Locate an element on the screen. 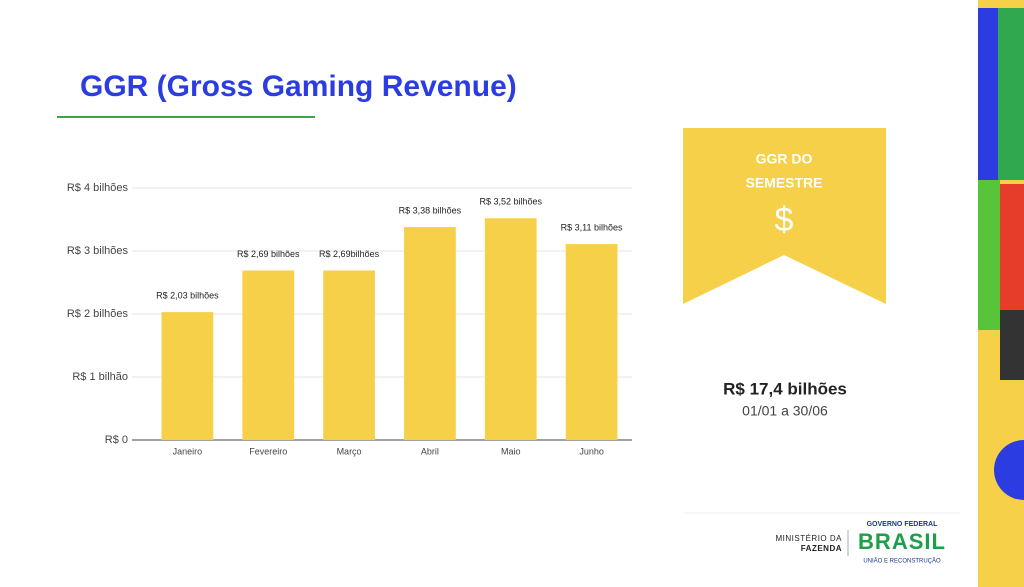  banner-text: SEMESTRE is located at coordinates (783, 183).